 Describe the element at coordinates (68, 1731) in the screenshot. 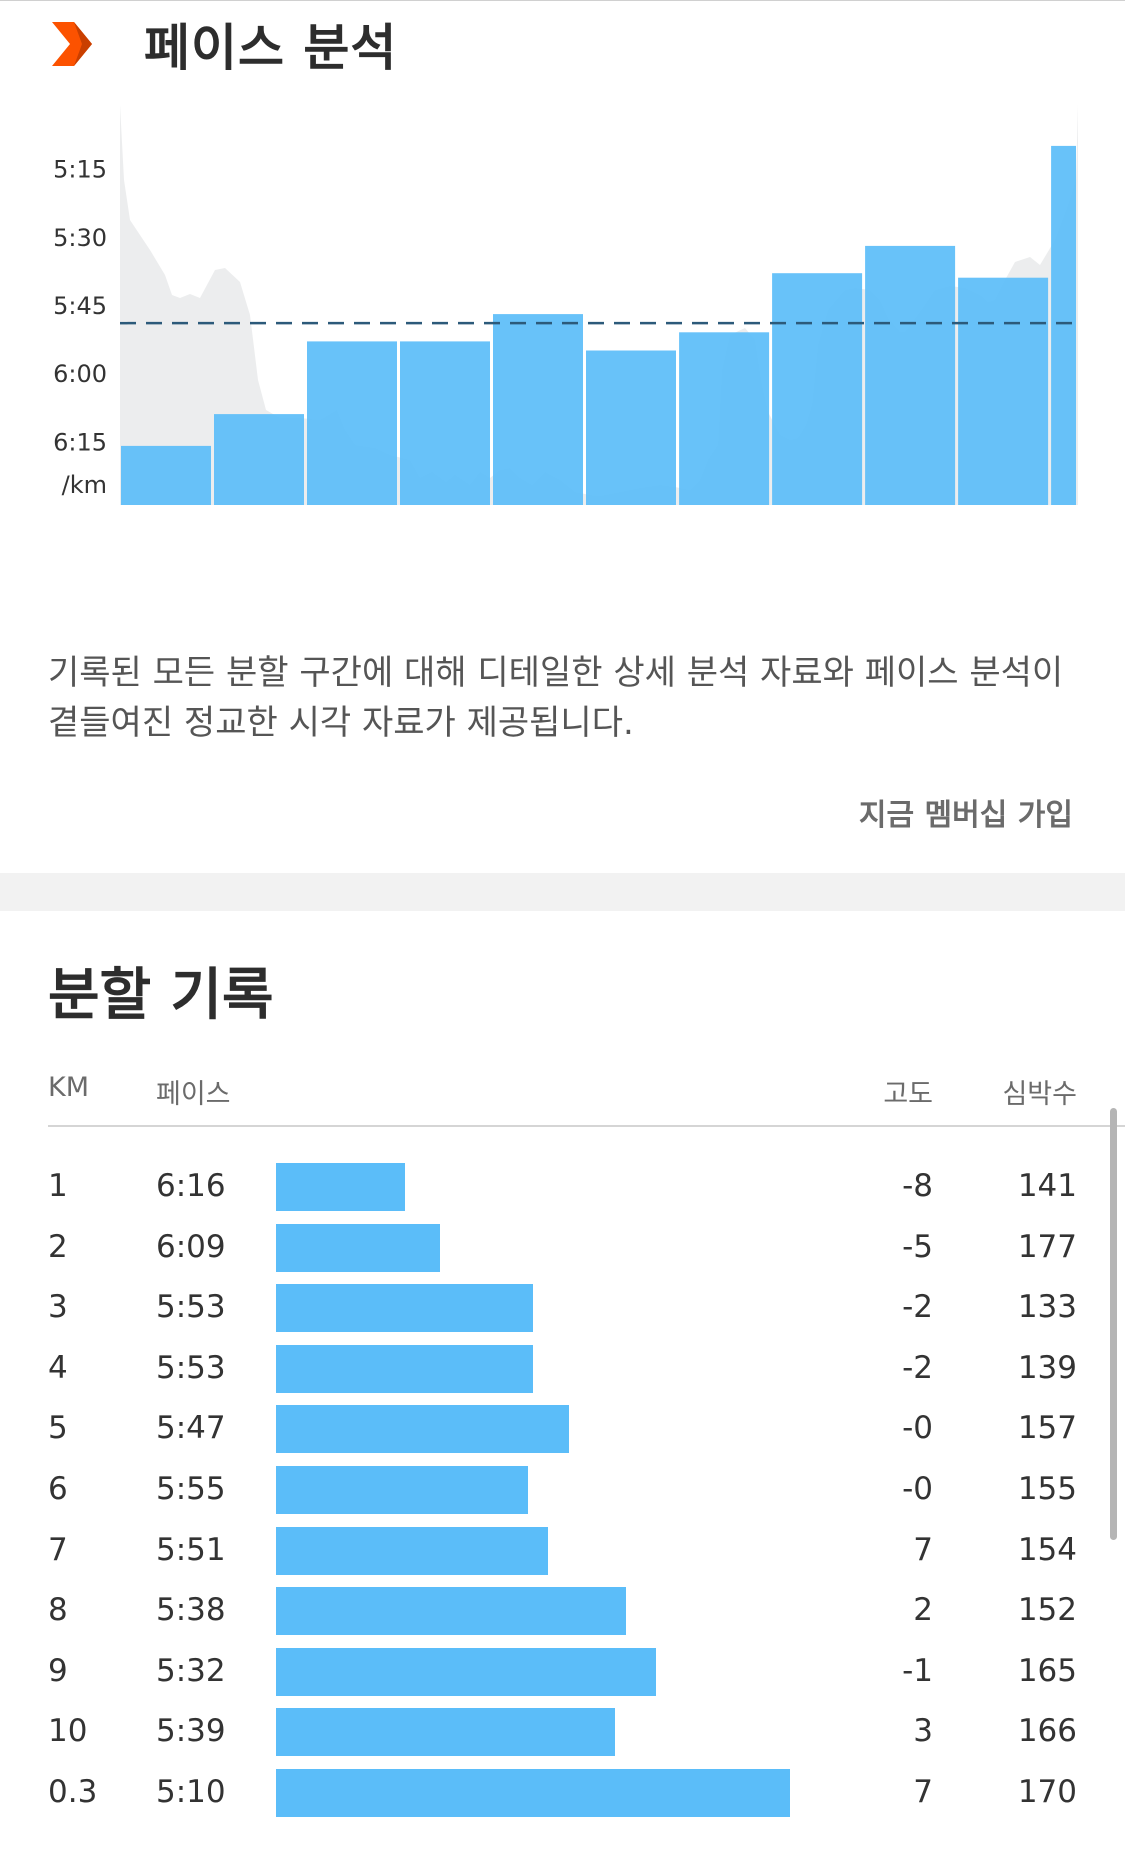

I see `split-km: 10` at that location.